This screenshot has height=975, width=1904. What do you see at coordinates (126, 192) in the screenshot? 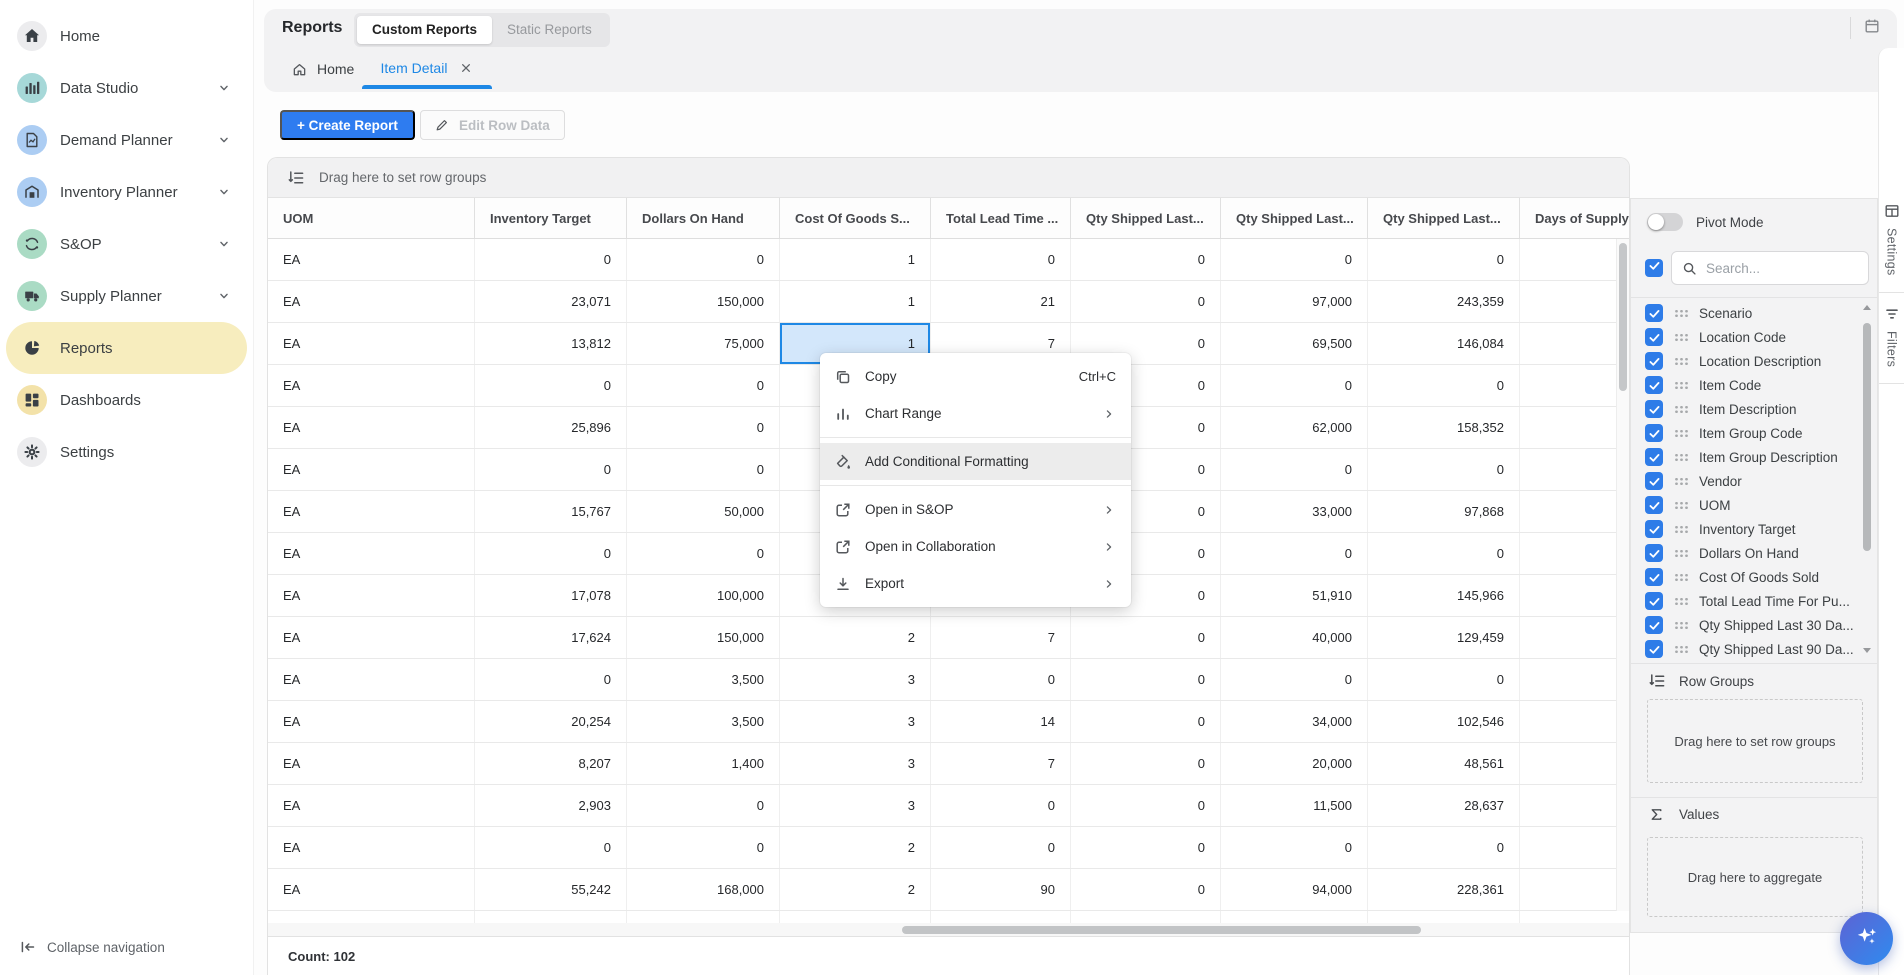
I see `sidebar-item-inventory-planner: Inventory Planner` at bounding box center [126, 192].